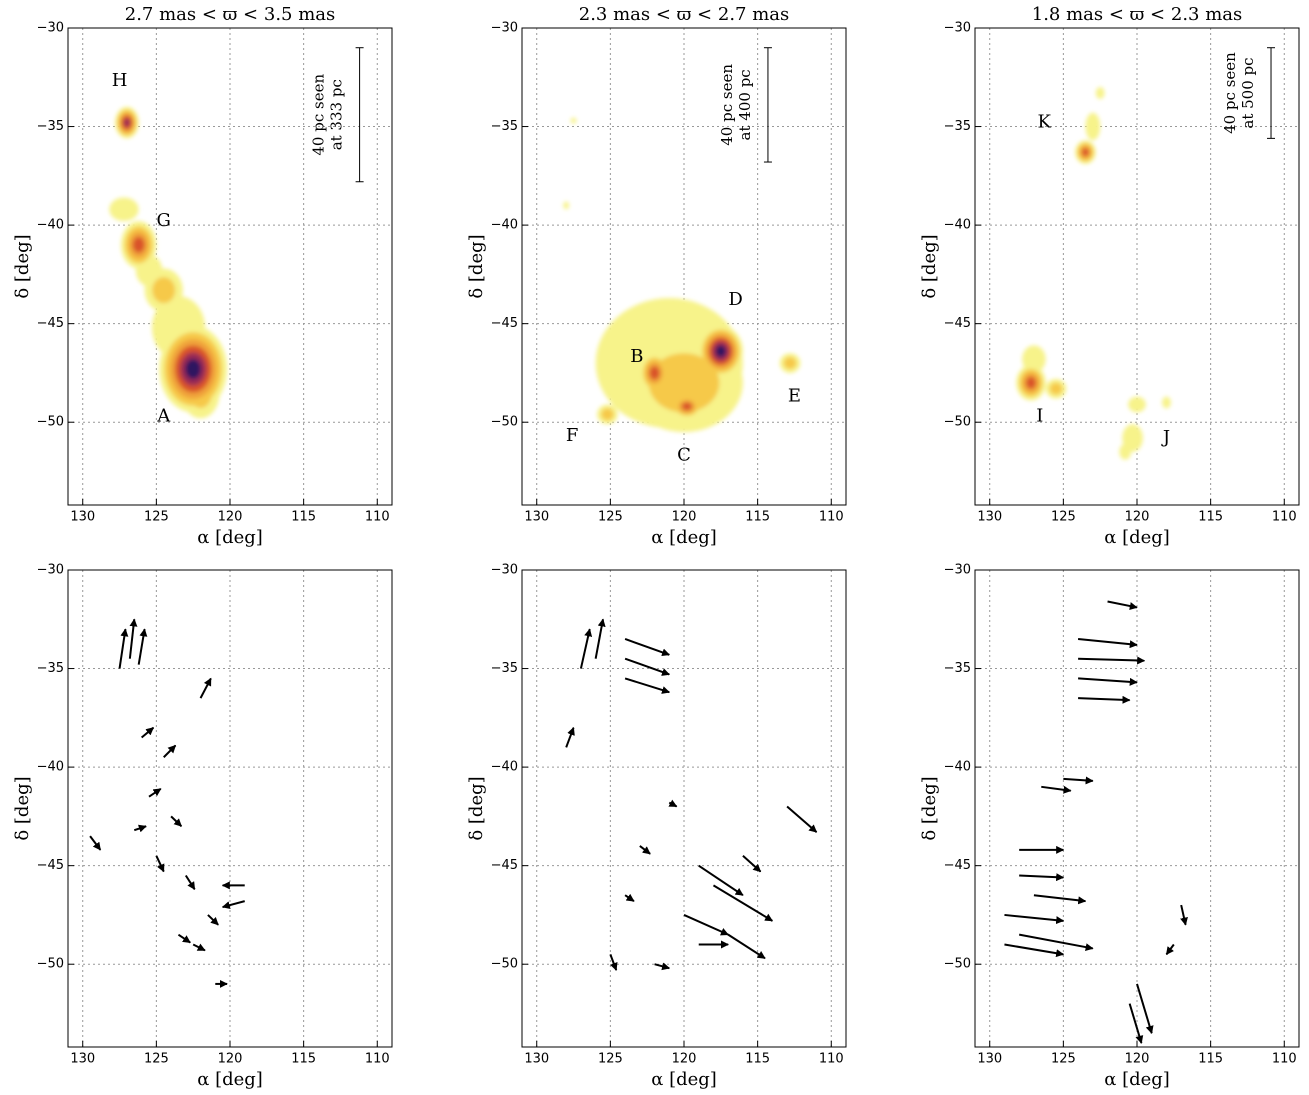 This screenshot has width=1309, height=1095. I want to click on cluster-label: C, so click(684, 455).